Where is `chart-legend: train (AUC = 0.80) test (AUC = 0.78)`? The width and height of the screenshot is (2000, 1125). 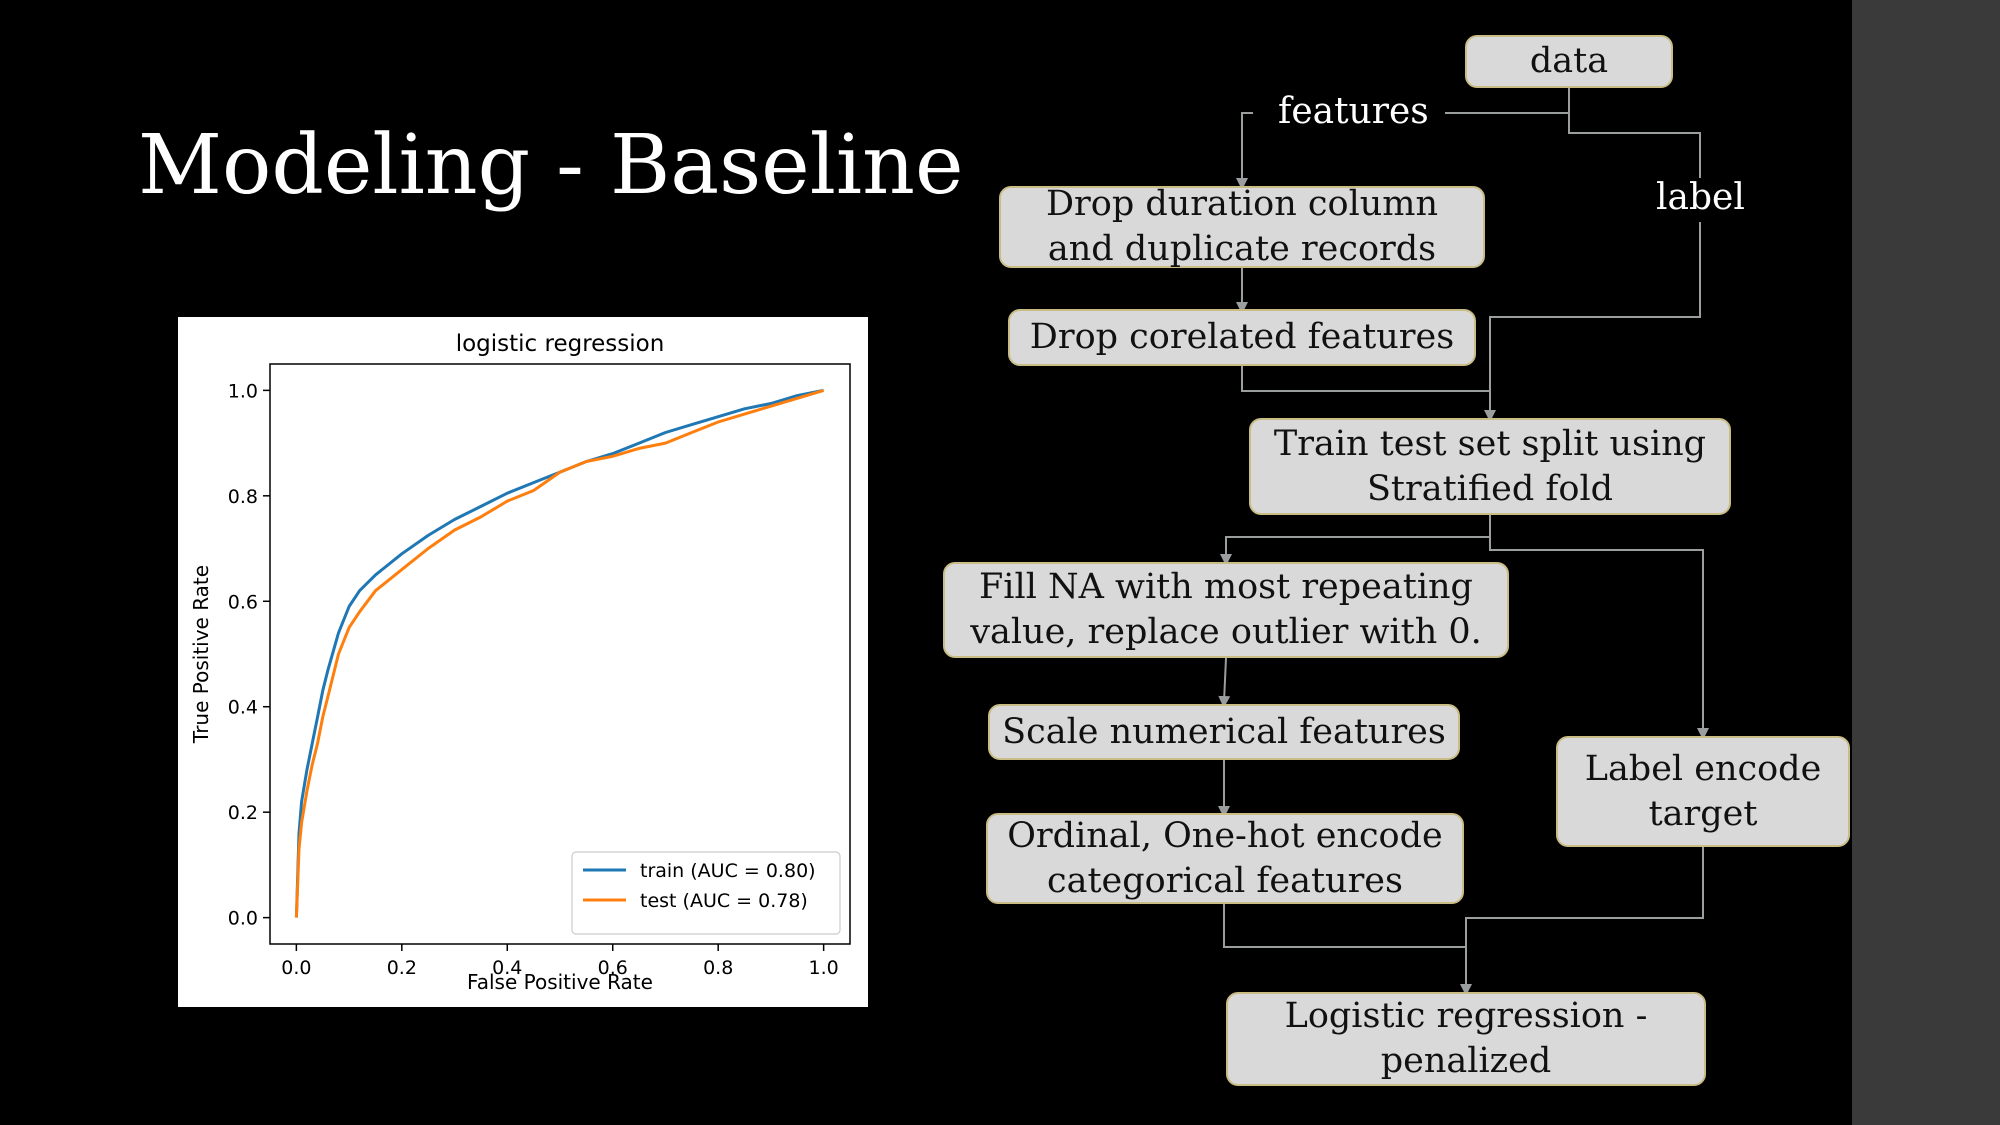
chart-legend: train (AUC = 0.80) test (AUC = 0.78) is located at coordinates (706, 893).